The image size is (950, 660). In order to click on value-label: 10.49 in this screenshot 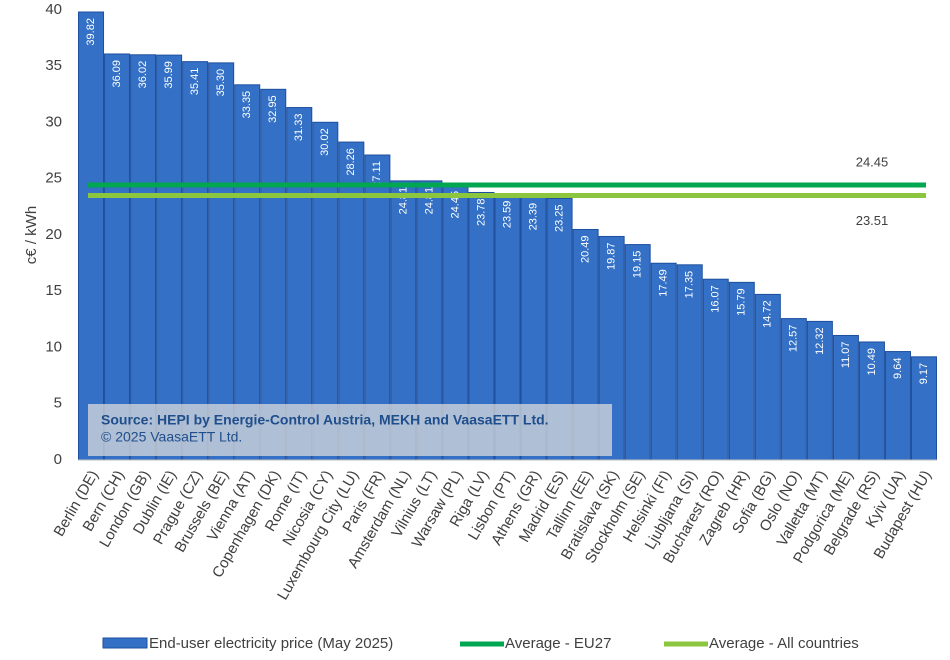, I will do `click(872, 362)`.